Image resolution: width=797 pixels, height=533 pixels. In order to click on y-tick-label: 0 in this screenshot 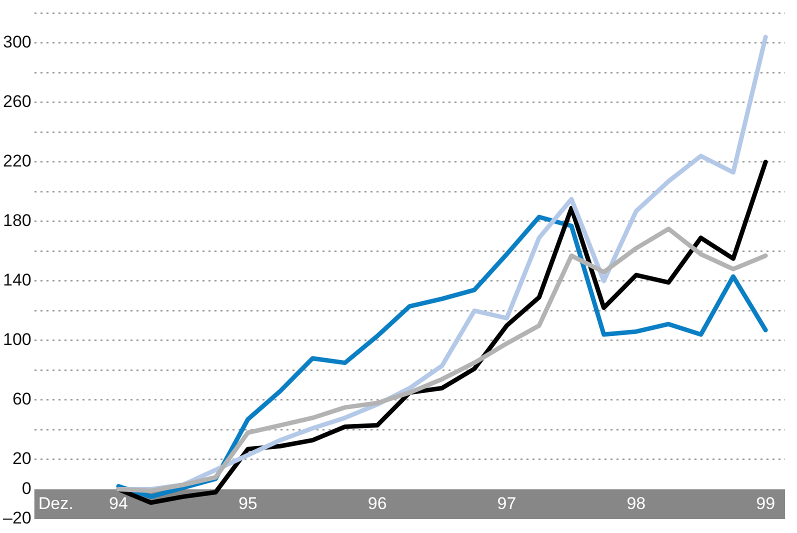, I will do `click(27, 488)`.